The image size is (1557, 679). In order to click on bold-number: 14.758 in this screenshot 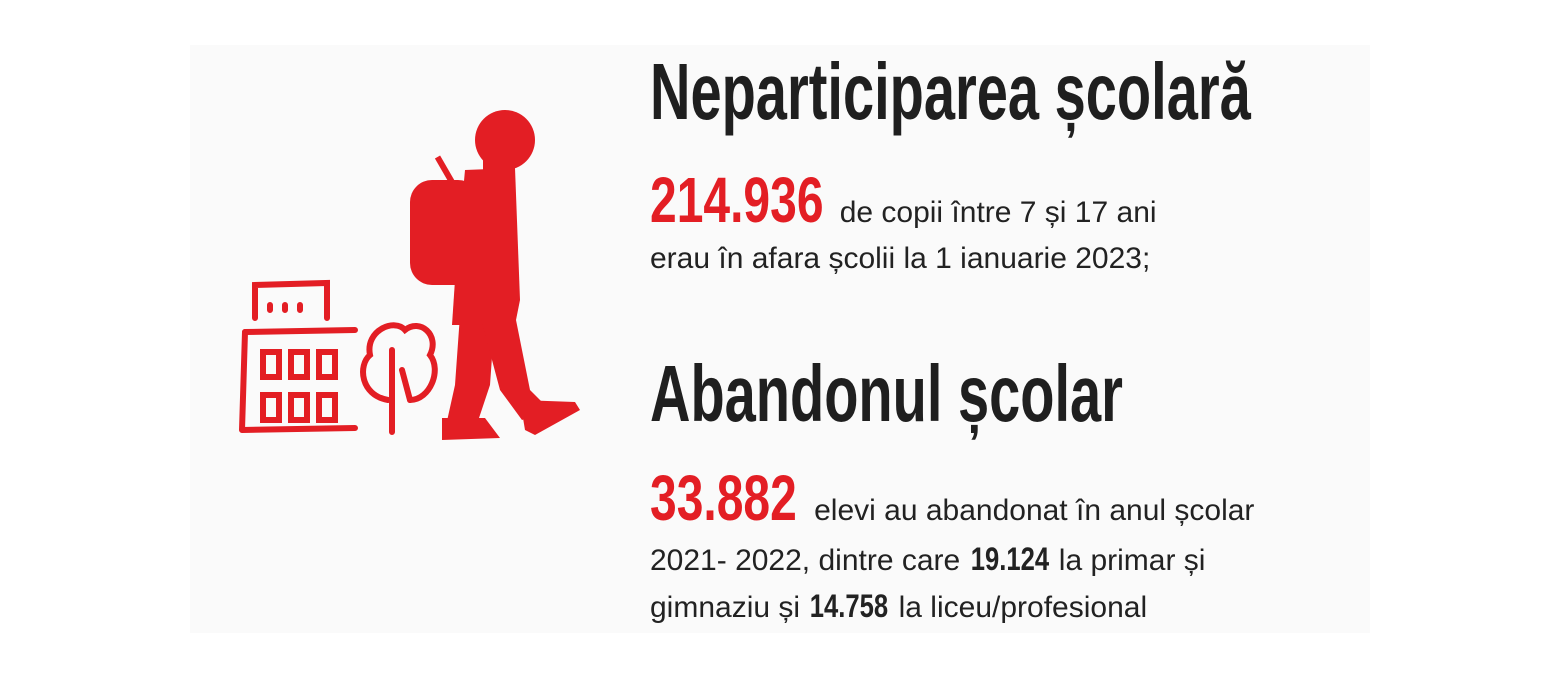, I will do `click(849, 606)`.